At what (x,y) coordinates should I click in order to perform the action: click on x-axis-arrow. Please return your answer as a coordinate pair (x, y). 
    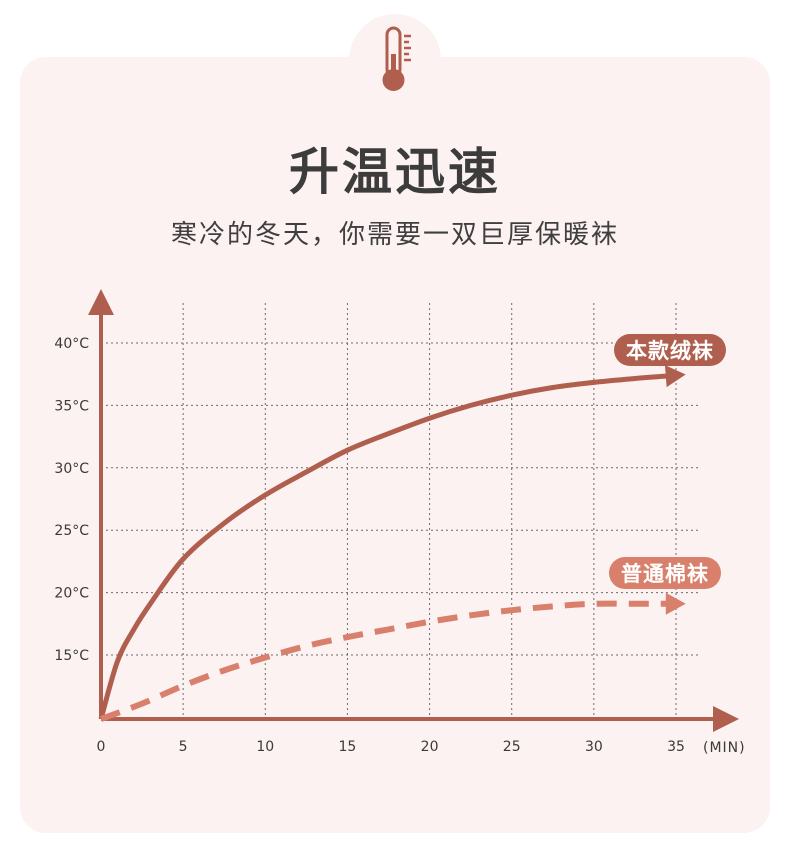
    Looking at the image, I should click on (726, 719).